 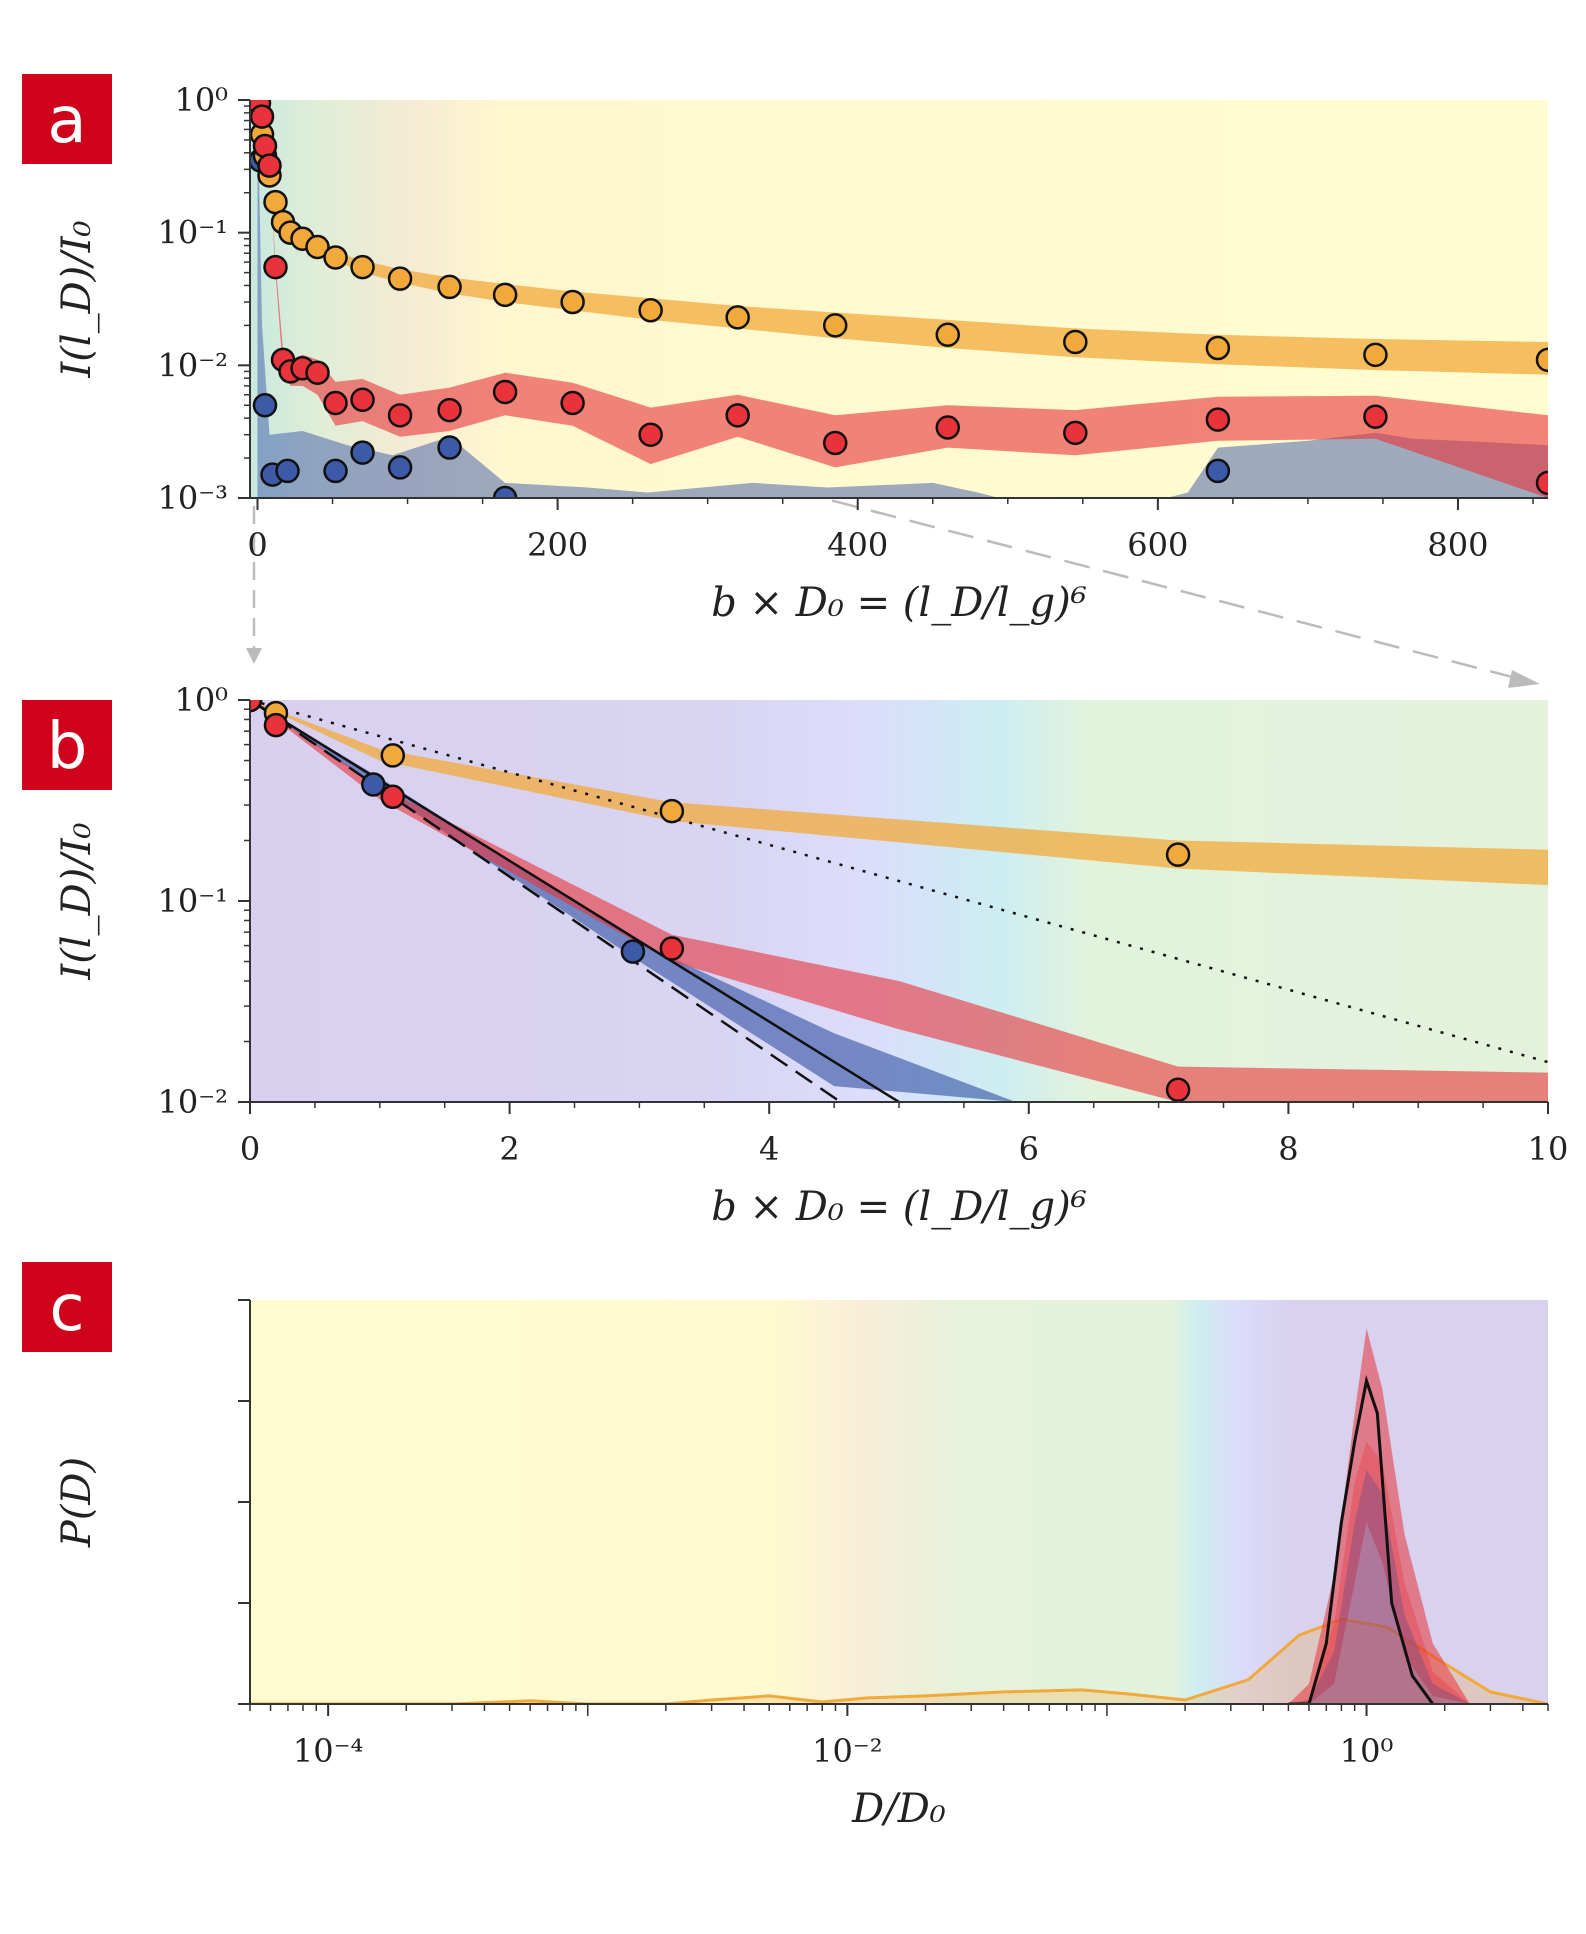 I want to click on x-tick-label-b: 8, so click(x=1288, y=1149).